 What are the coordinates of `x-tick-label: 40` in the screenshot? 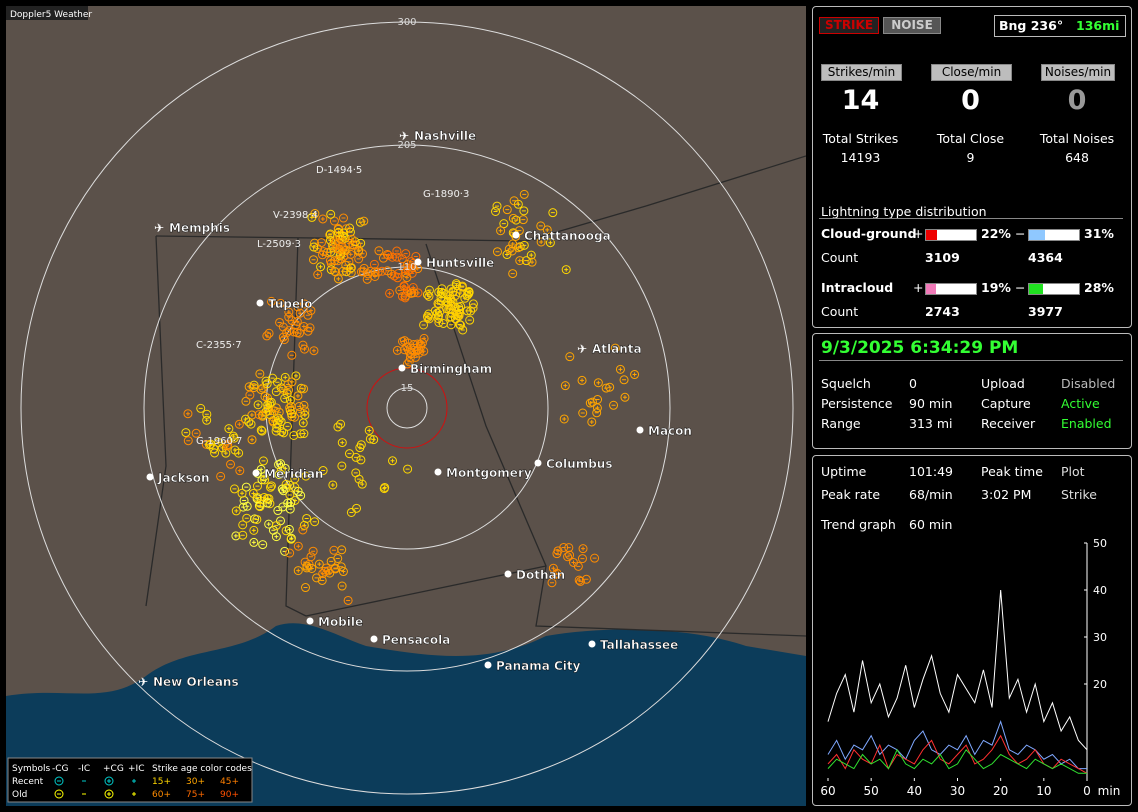 It's located at (914, 791).